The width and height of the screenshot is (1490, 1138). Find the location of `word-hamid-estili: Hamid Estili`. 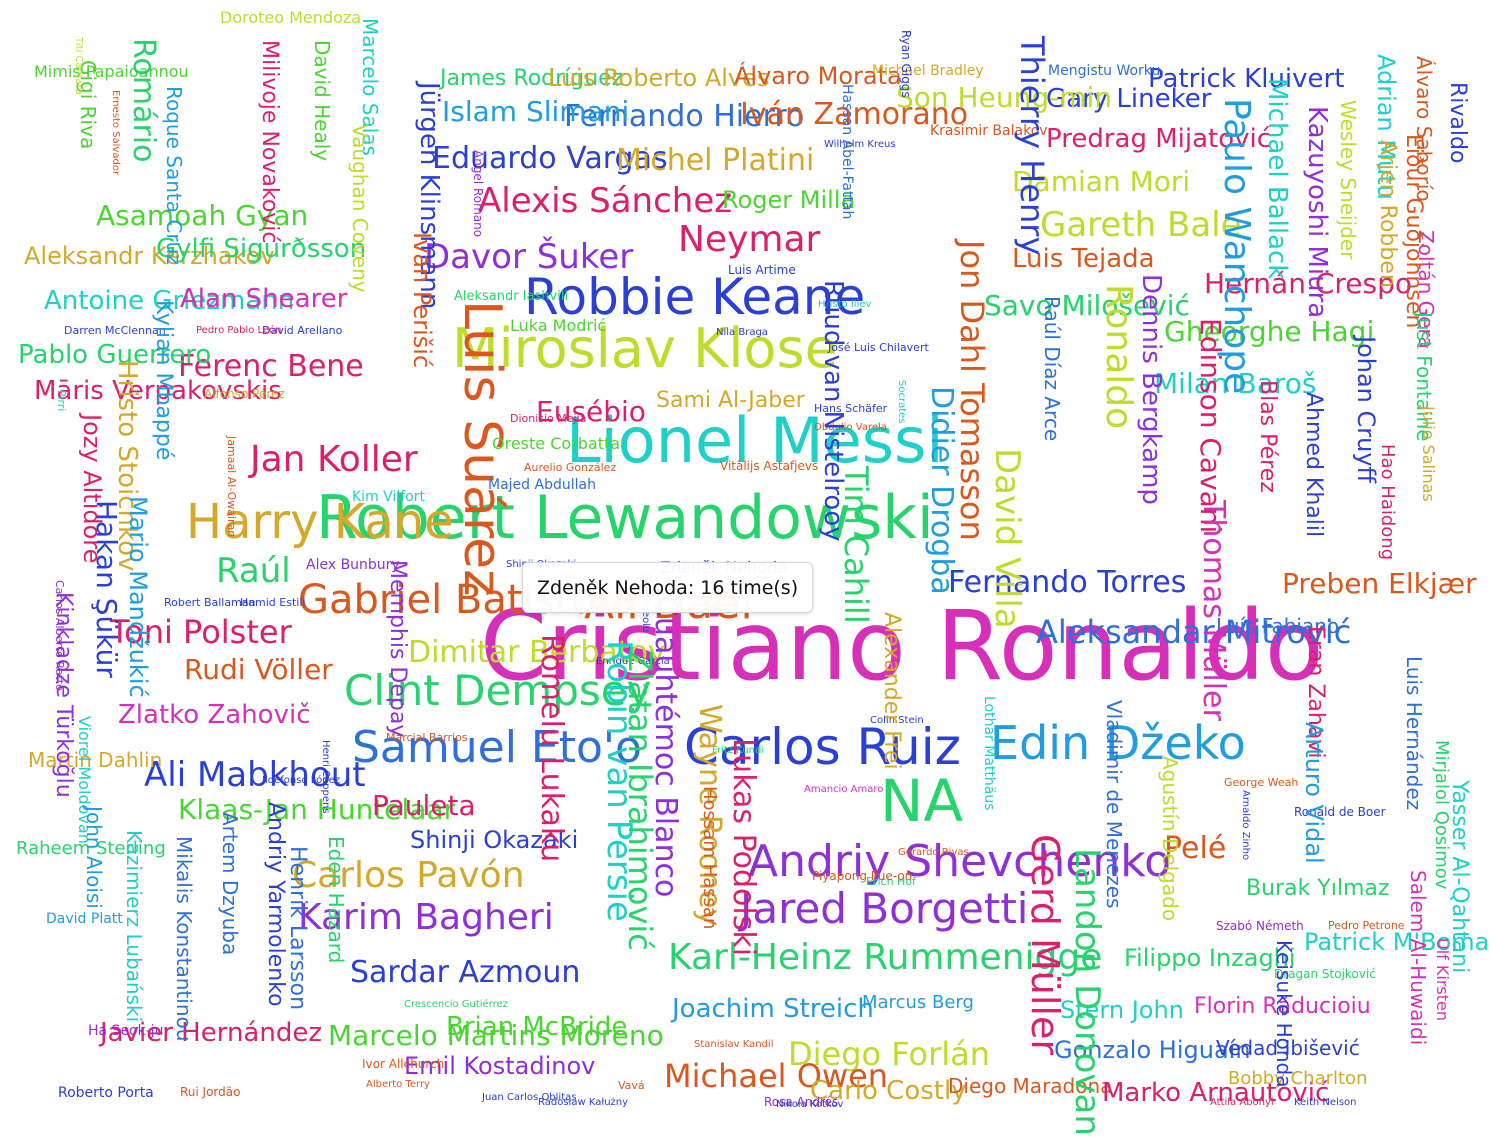

word-hamid-estili: Hamid Estili is located at coordinates (273, 602).